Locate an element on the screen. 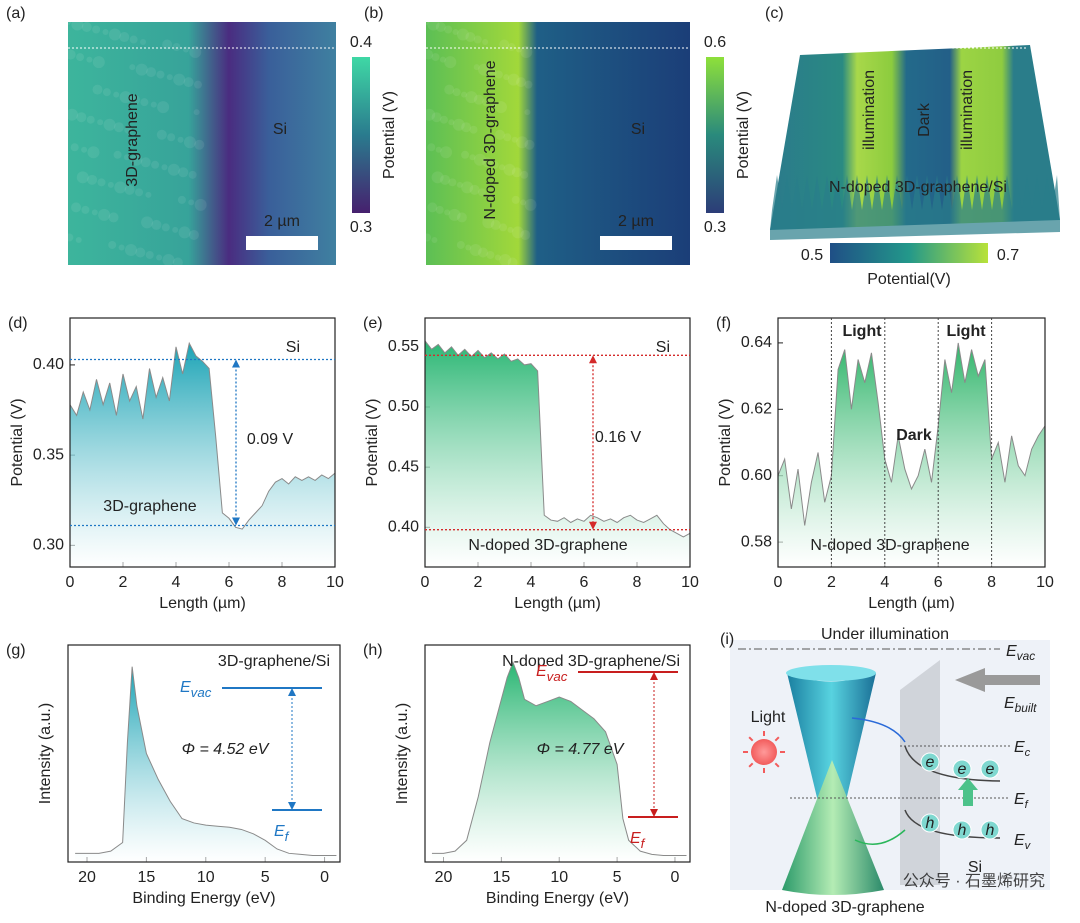  y-tick-label: 0.55 is located at coordinates (403, 346).